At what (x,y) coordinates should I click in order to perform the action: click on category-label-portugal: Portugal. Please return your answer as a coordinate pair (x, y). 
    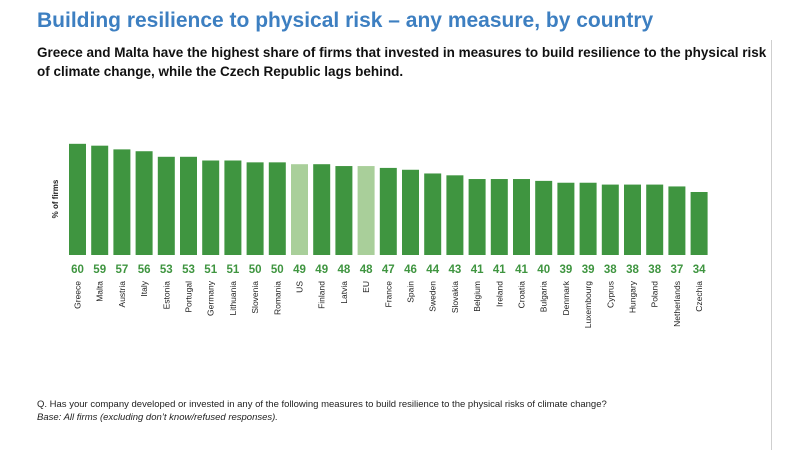
    Looking at the image, I should click on (189, 297).